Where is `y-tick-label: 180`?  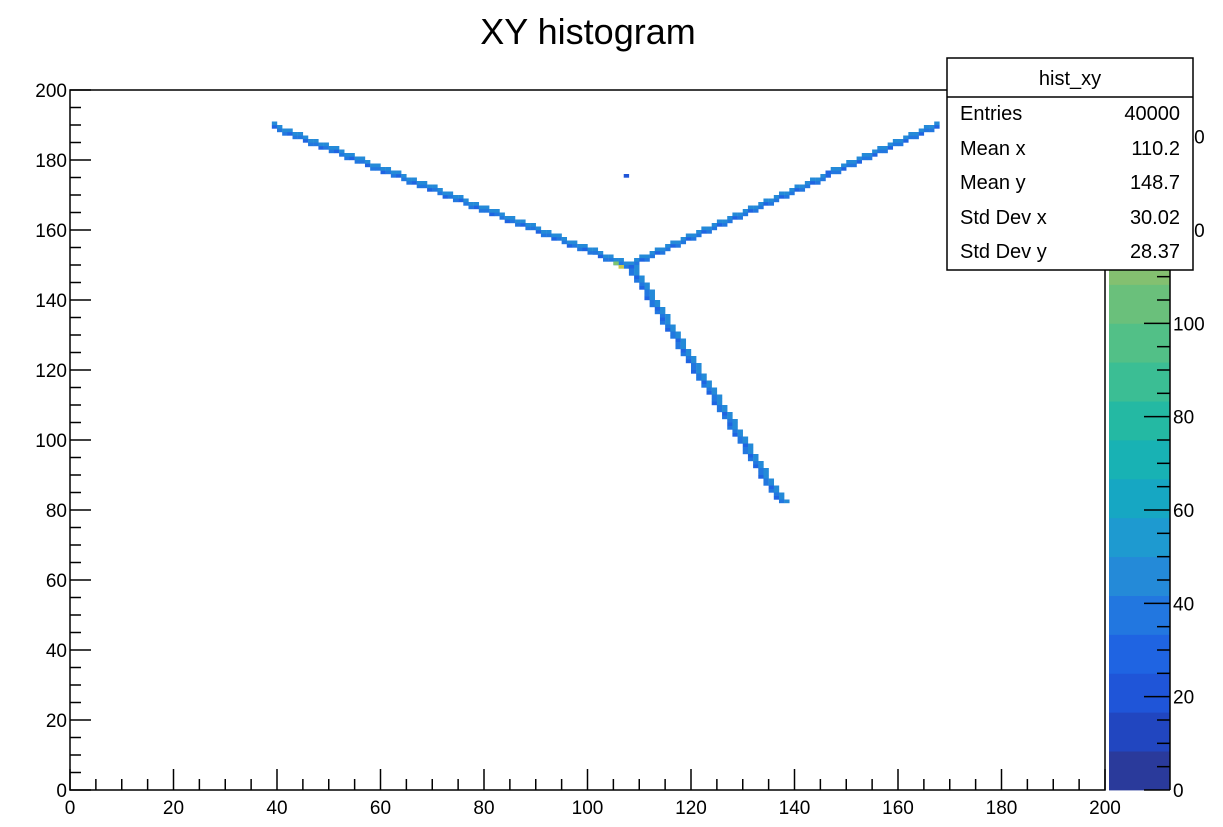
y-tick-label: 180 is located at coordinates (51, 161).